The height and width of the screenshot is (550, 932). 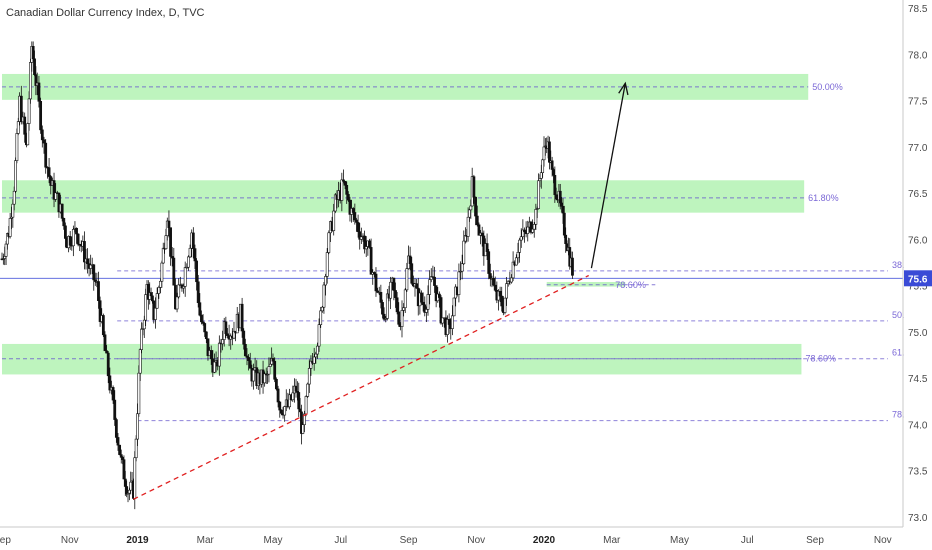 I want to click on fib-level-label: 78., so click(x=898, y=415).